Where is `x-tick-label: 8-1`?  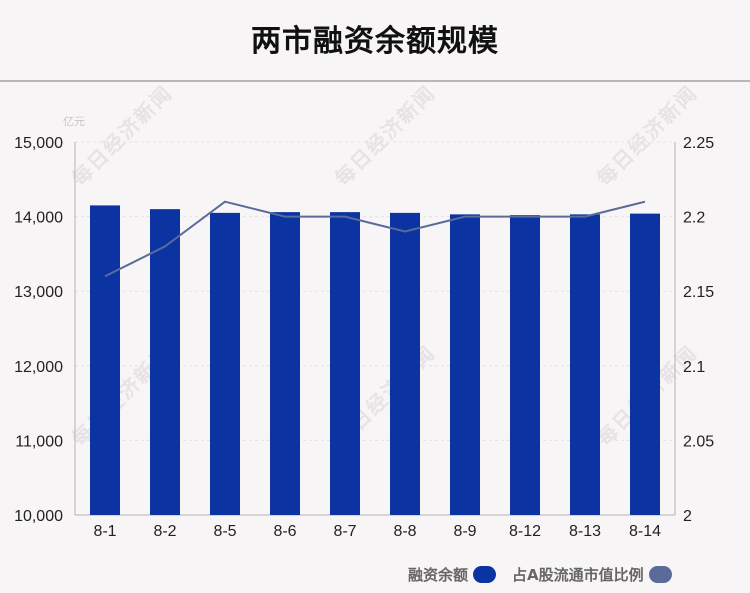 x-tick-label: 8-1 is located at coordinates (104, 531).